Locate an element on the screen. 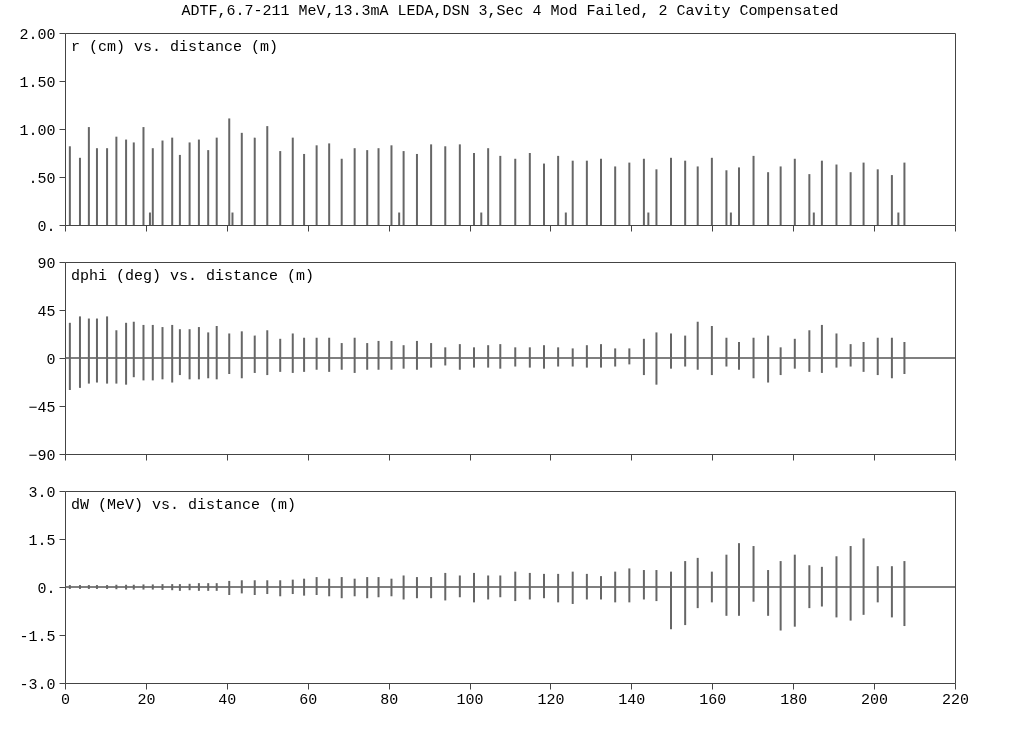  y-tick-label: 0 is located at coordinates (51, 360).